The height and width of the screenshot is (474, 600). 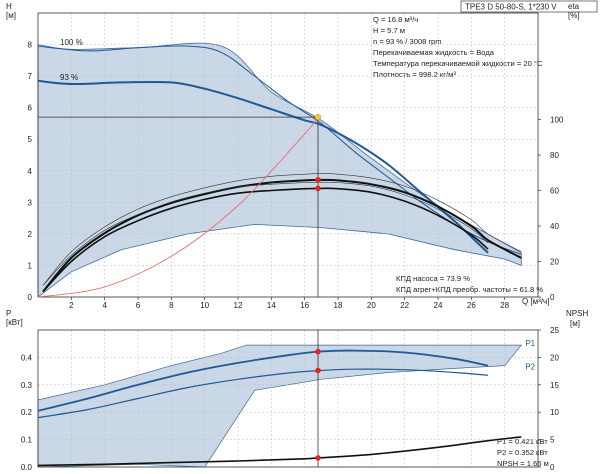 What do you see at coordinates (71, 305) in the screenshot?
I see `q-tick-label: 2` at bounding box center [71, 305].